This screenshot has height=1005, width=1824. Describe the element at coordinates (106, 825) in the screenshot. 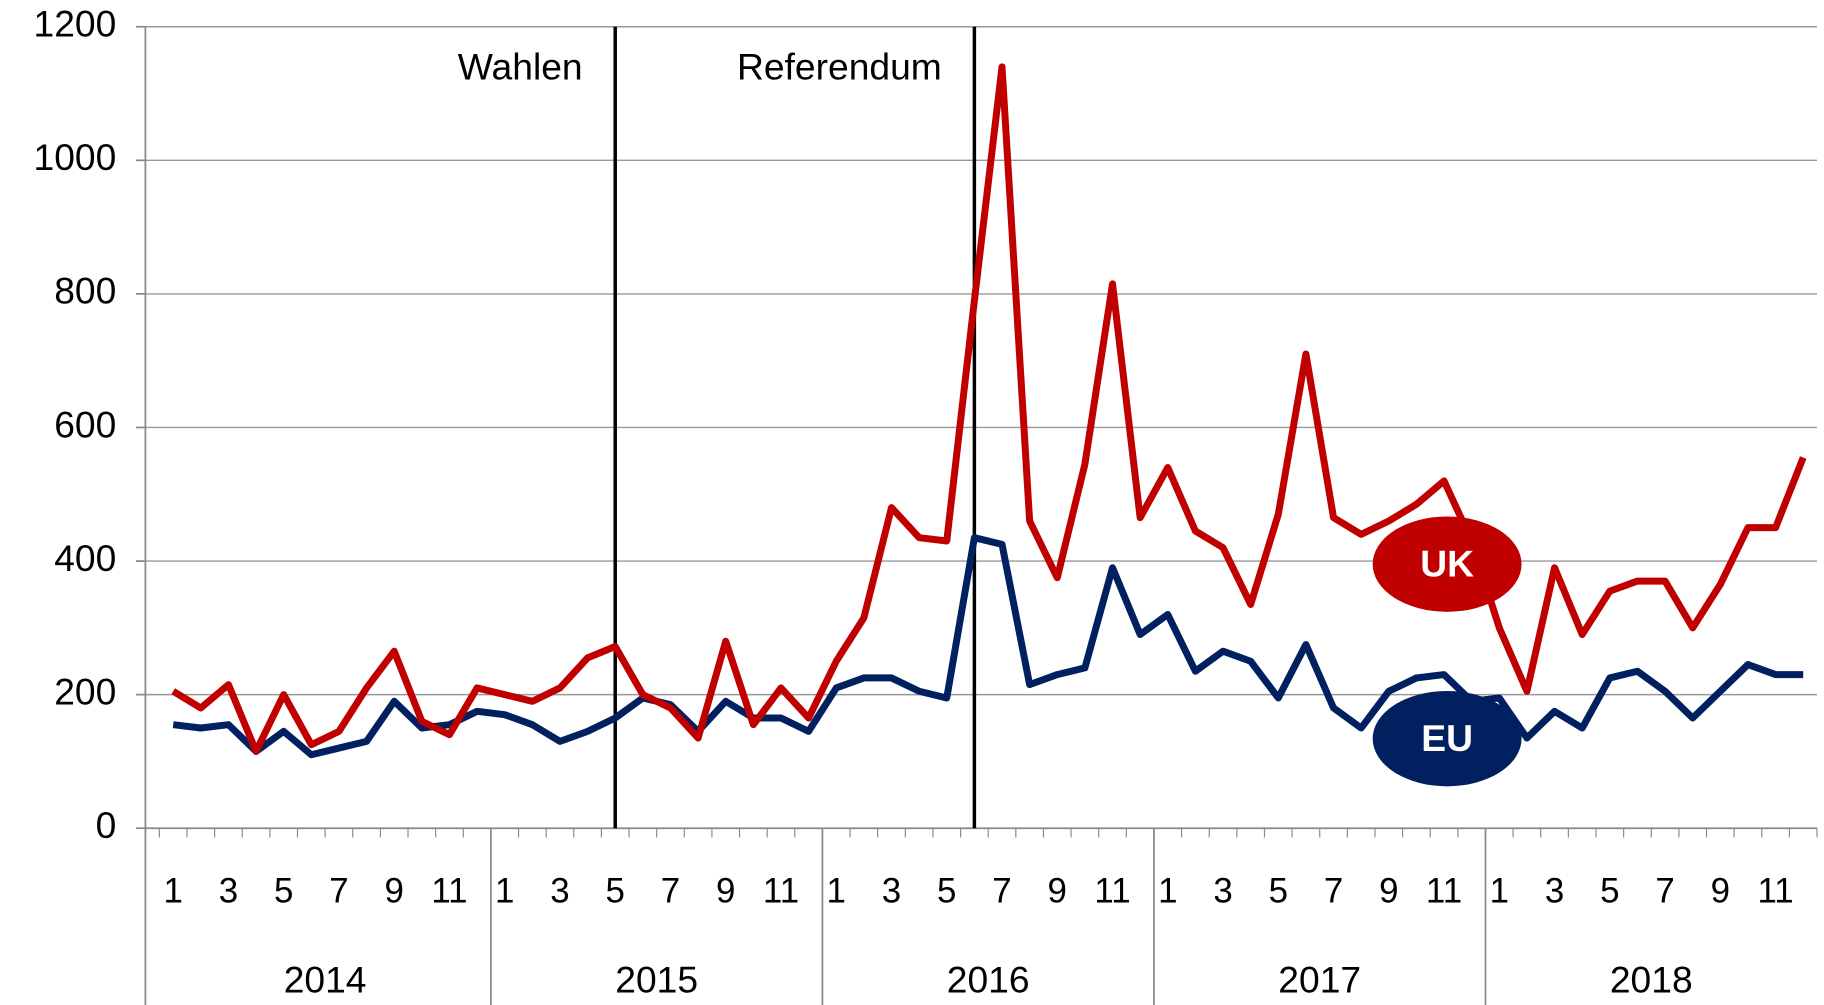

I see `y-tick-label: 0` at that location.